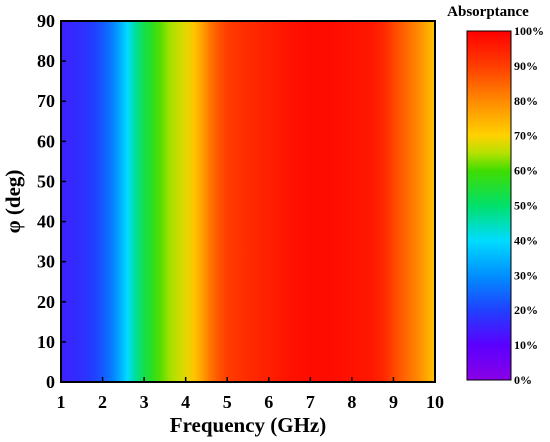 The image size is (550, 442). Describe the element at coordinates (393, 402) in the screenshot. I see `x-tick-label: 9` at that location.